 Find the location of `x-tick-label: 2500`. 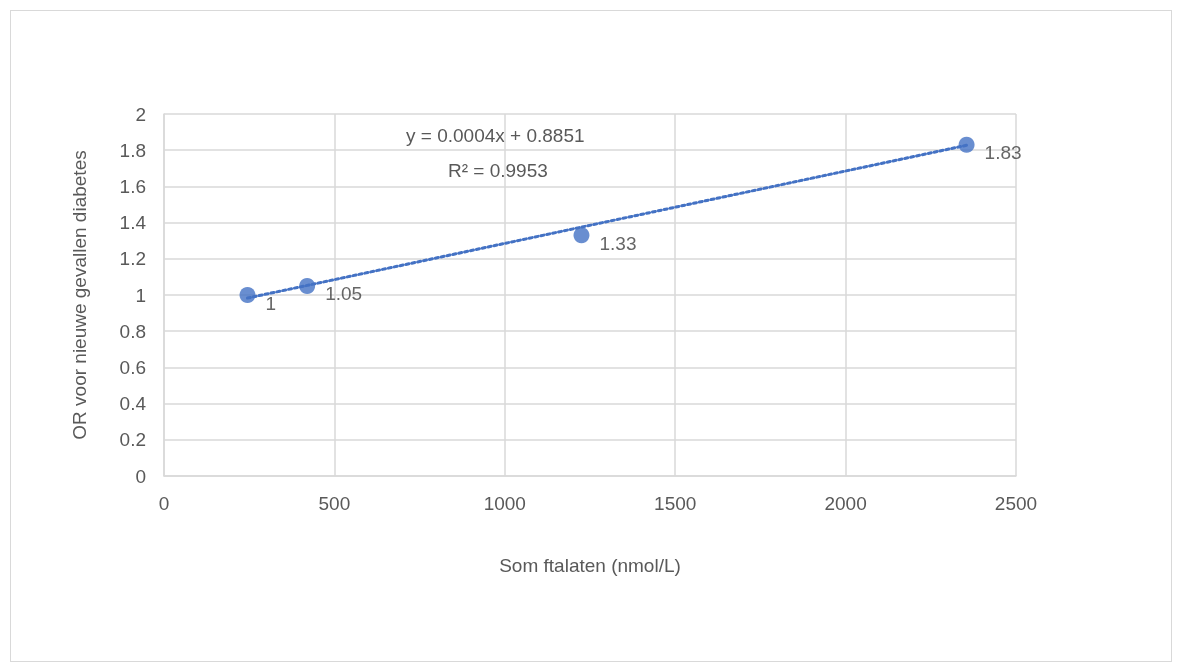

x-tick-label: 2500 is located at coordinates (1016, 503).